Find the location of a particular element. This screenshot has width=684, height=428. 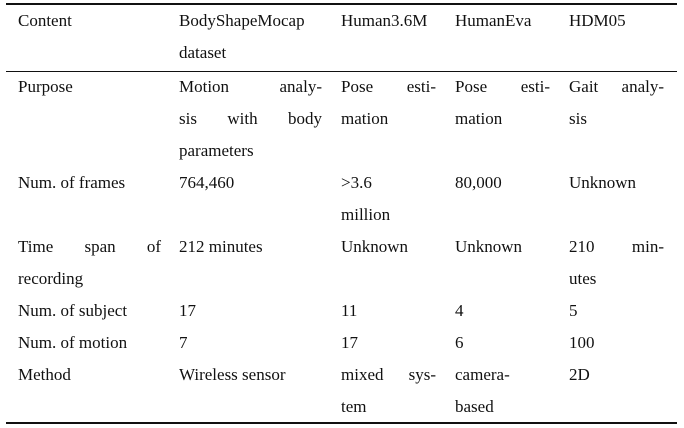

table-cell: Motion analy-sis with body parameters is located at coordinates (250, 119).